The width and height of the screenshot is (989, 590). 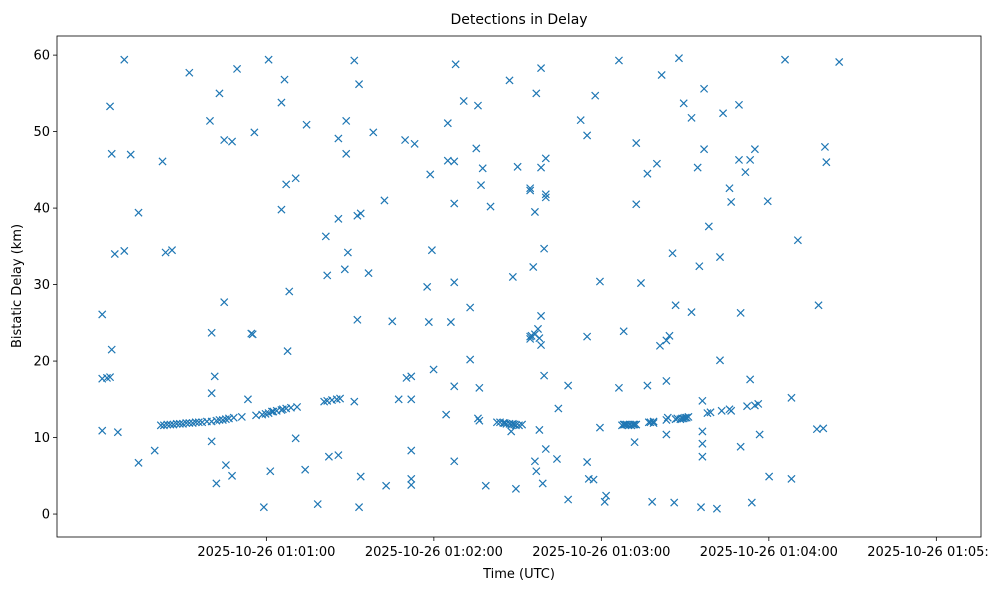 What do you see at coordinates (46, 515) in the screenshot?
I see `y-tick-label: 0` at bounding box center [46, 515].